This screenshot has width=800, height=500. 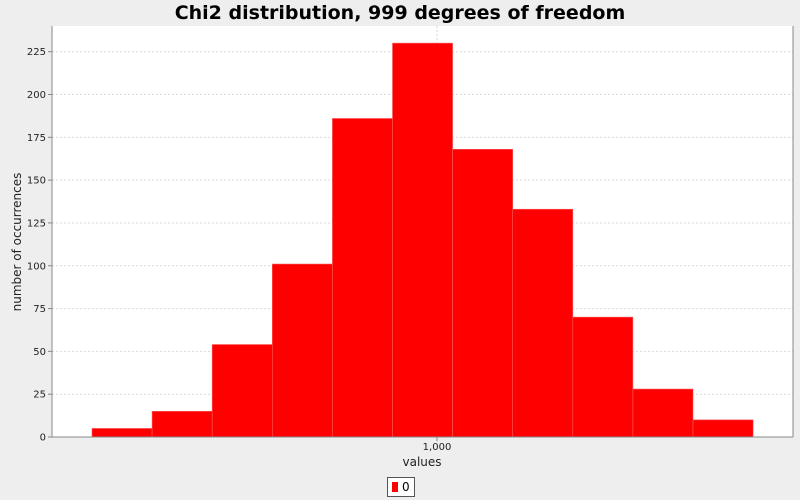 I want to click on y-tick-label: 175, so click(x=36, y=138).